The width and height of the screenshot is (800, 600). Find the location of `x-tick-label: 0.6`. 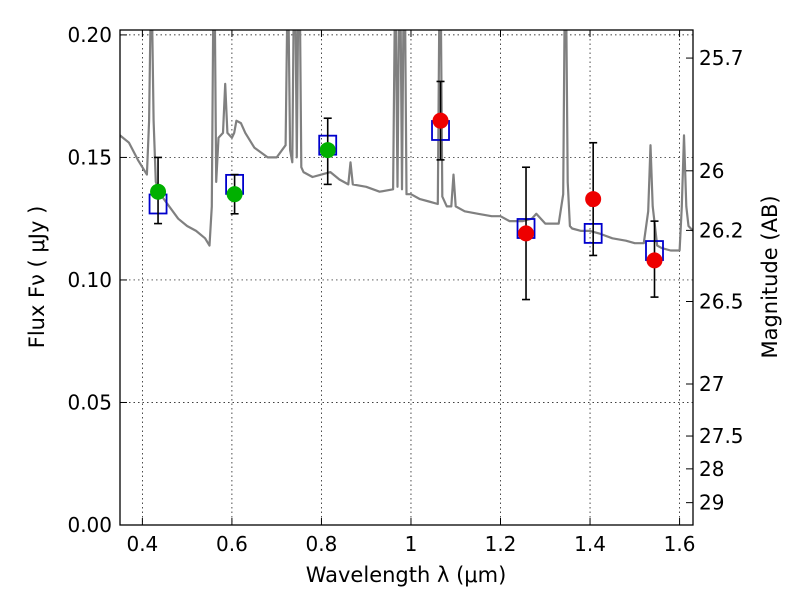

x-tick-label: 0.6 is located at coordinates (232, 544).